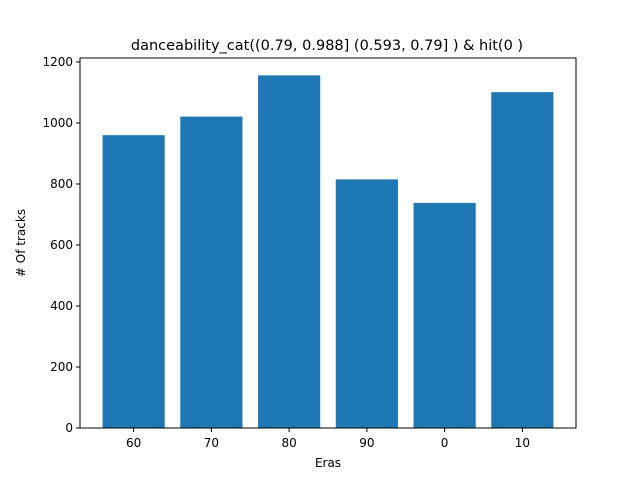 The width and height of the screenshot is (640, 480). I want to click on x-tick-label: 90, so click(366, 443).